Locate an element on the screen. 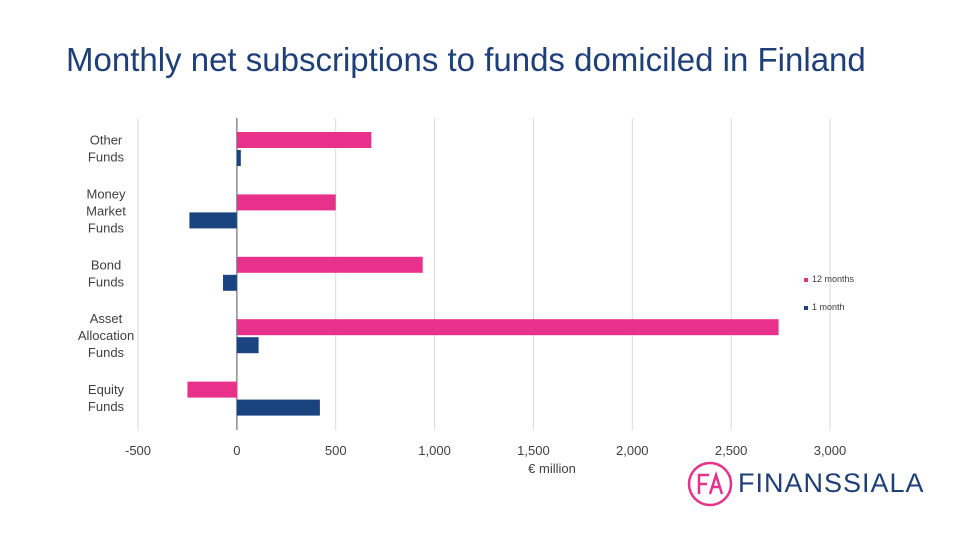  legend-label: 12 months is located at coordinates (833, 279).